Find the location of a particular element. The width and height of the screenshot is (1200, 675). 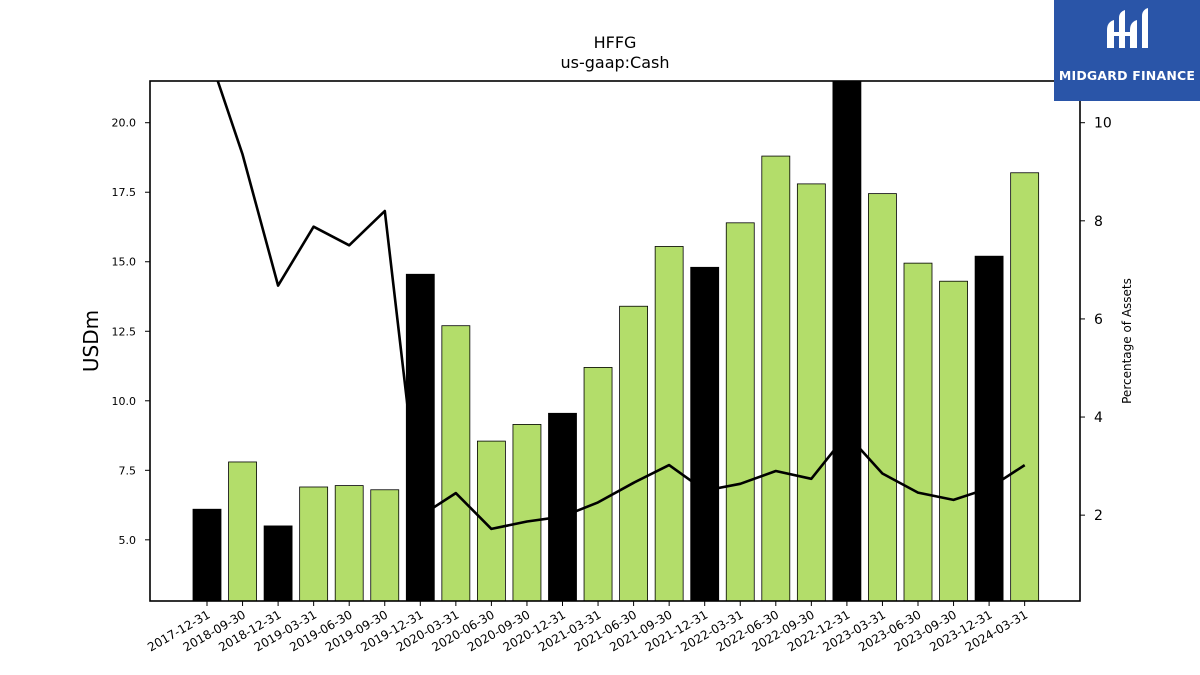

logo-mark-icon is located at coordinates (1127, 28).